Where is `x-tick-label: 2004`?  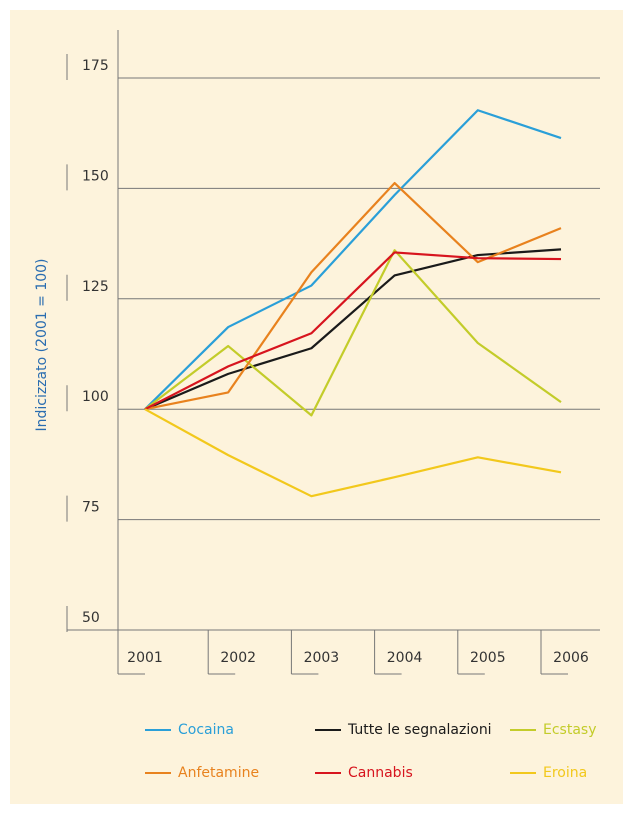
x-tick-label: 2004 is located at coordinates (405, 658).